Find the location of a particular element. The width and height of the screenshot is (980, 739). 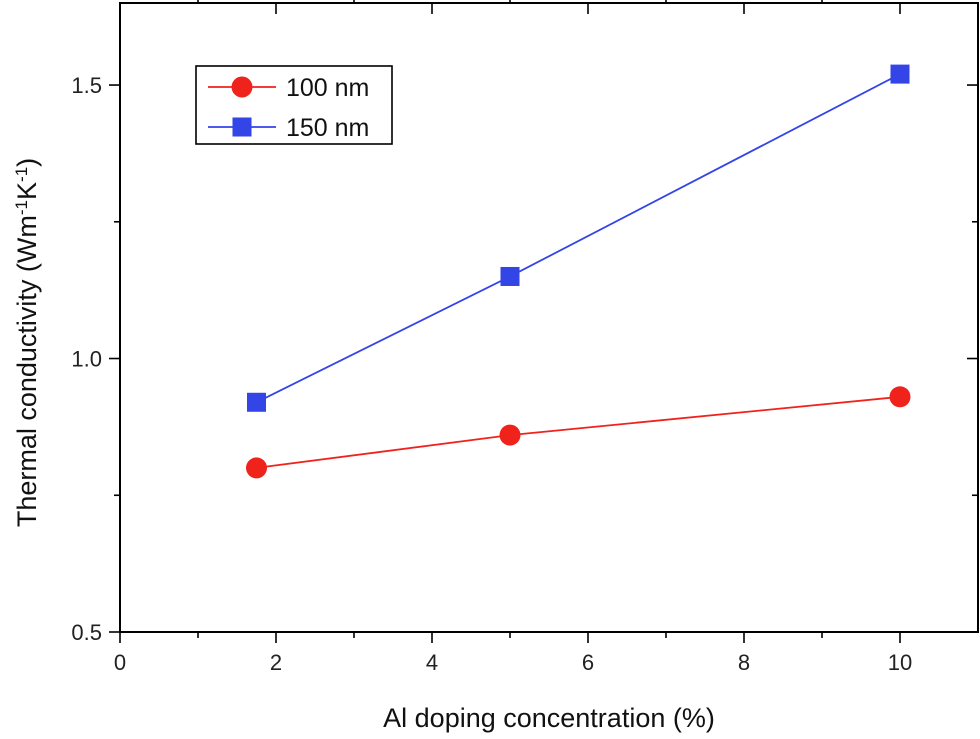

x-tick-label: 2 is located at coordinates (276, 662).